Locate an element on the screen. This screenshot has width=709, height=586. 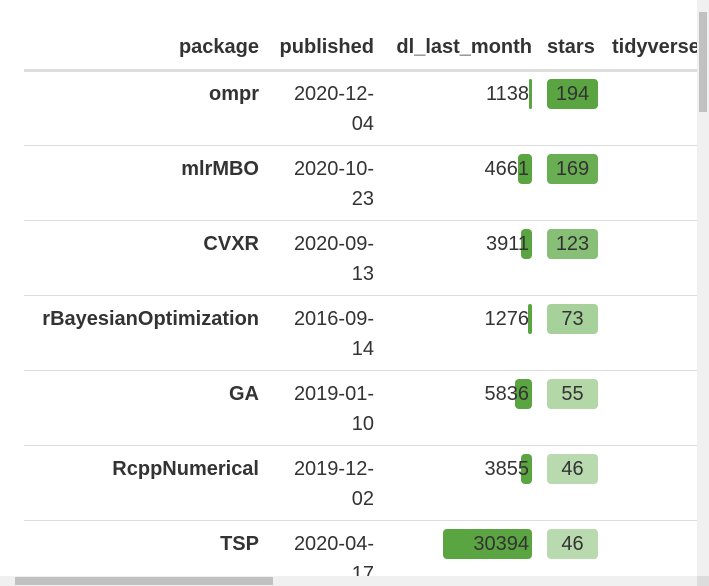
download-cell: 1138 is located at coordinates (507, 94).